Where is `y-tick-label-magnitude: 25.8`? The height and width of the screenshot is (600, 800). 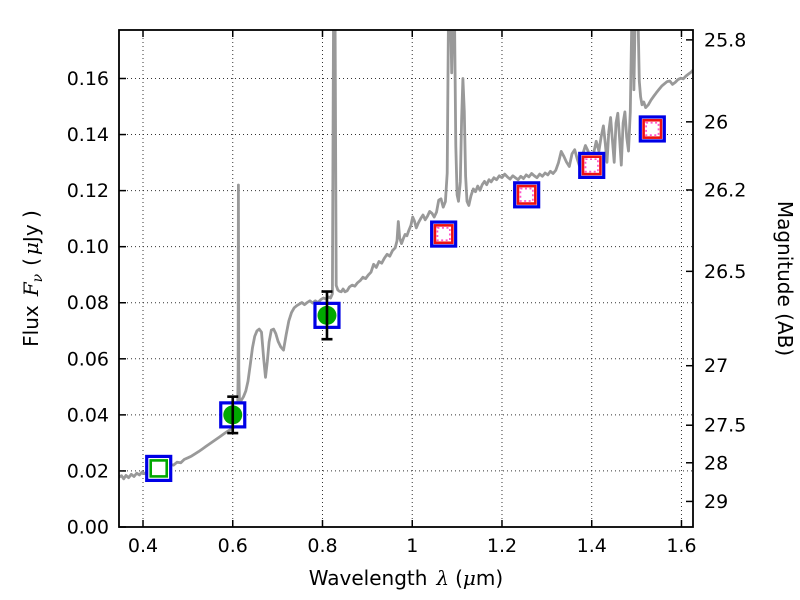 y-tick-label-magnitude: 25.8 is located at coordinates (725, 40).